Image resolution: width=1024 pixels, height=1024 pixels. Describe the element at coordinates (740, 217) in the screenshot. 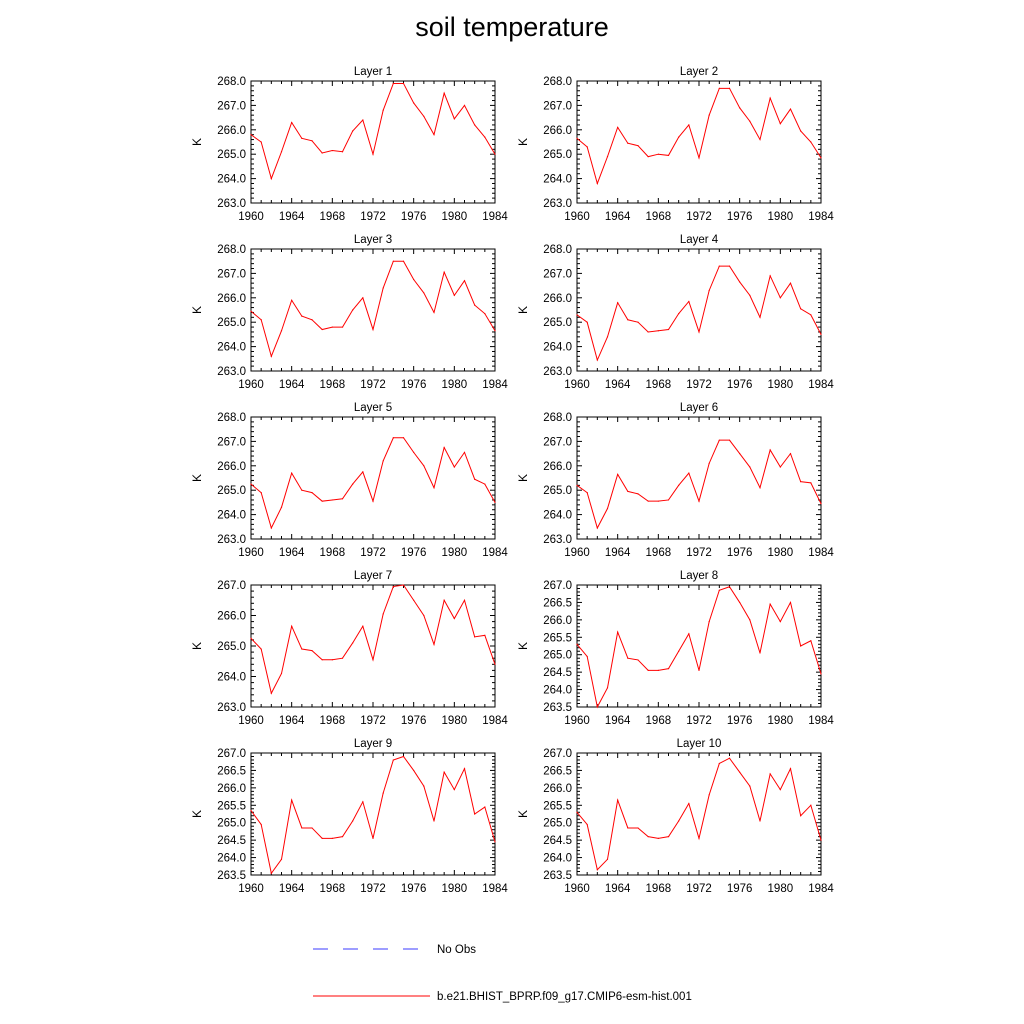

I see `x-tick-label: 1976` at that location.